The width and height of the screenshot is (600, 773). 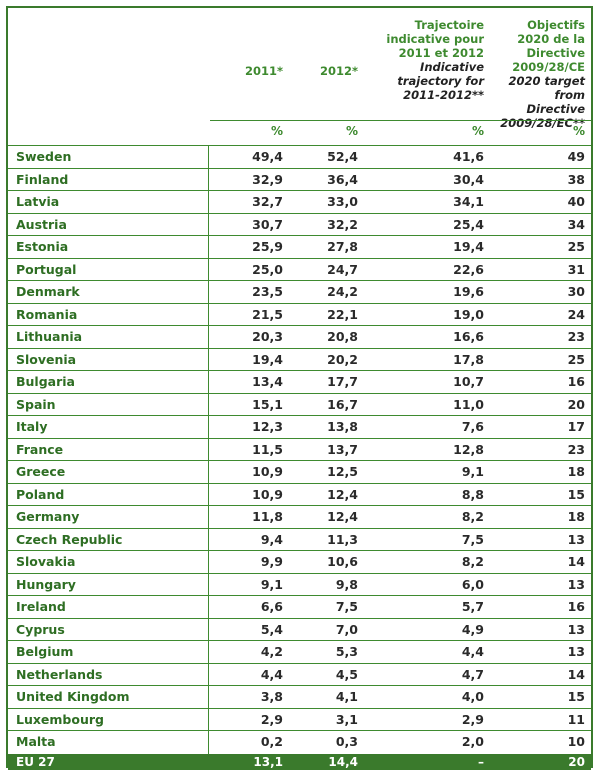 I want to click on value-2012: 20,2, so click(x=342, y=359).